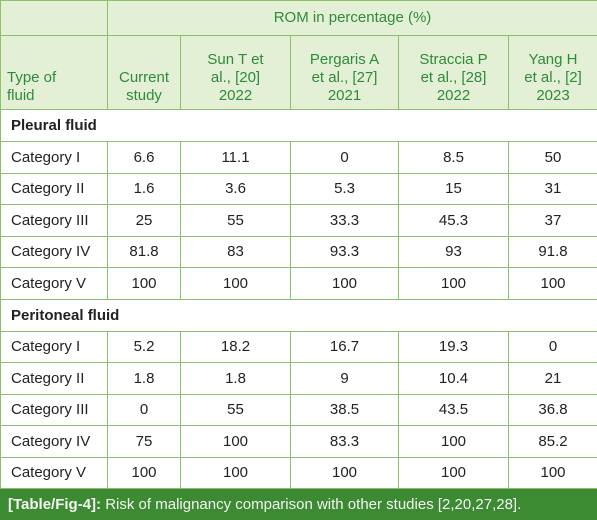  Describe the element at coordinates (144, 252) in the screenshot. I see `cell-value: 81.8` at that location.